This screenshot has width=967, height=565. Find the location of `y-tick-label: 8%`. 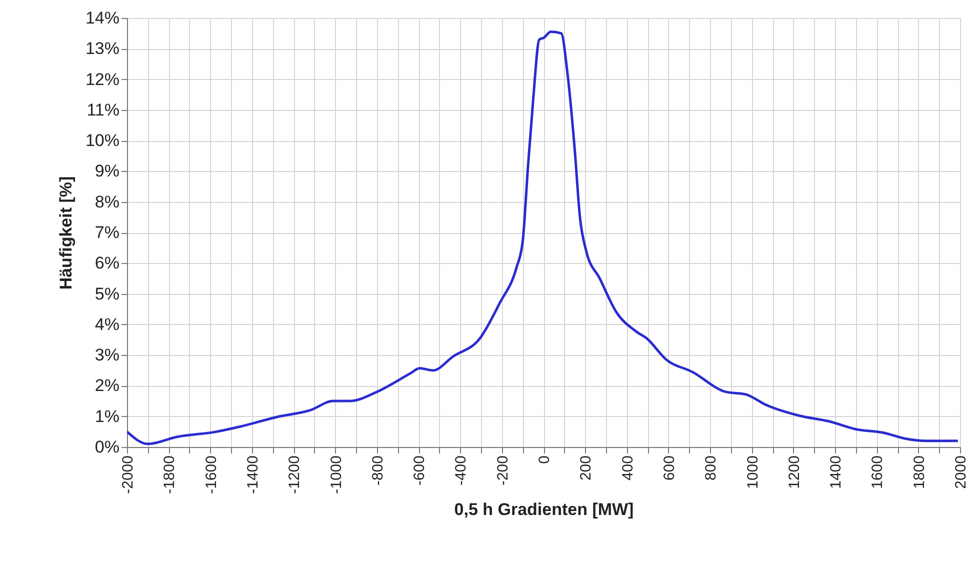

y-tick-label: 8% is located at coordinates (107, 202).